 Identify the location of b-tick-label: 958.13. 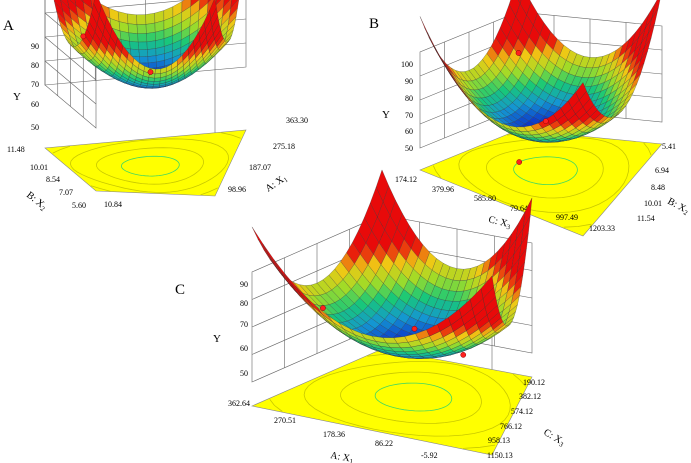
(499, 440).